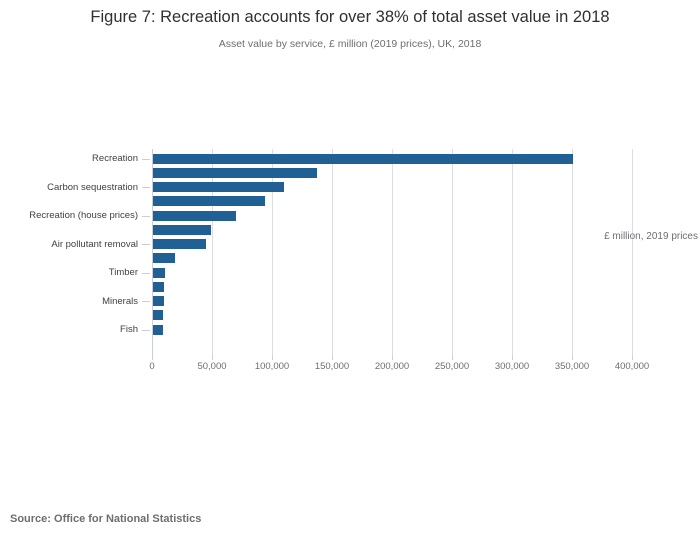  What do you see at coordinates (94, 244) in the screenshot?
I see `category-label: Air pollutant removal` at bounding box center [94, 244].